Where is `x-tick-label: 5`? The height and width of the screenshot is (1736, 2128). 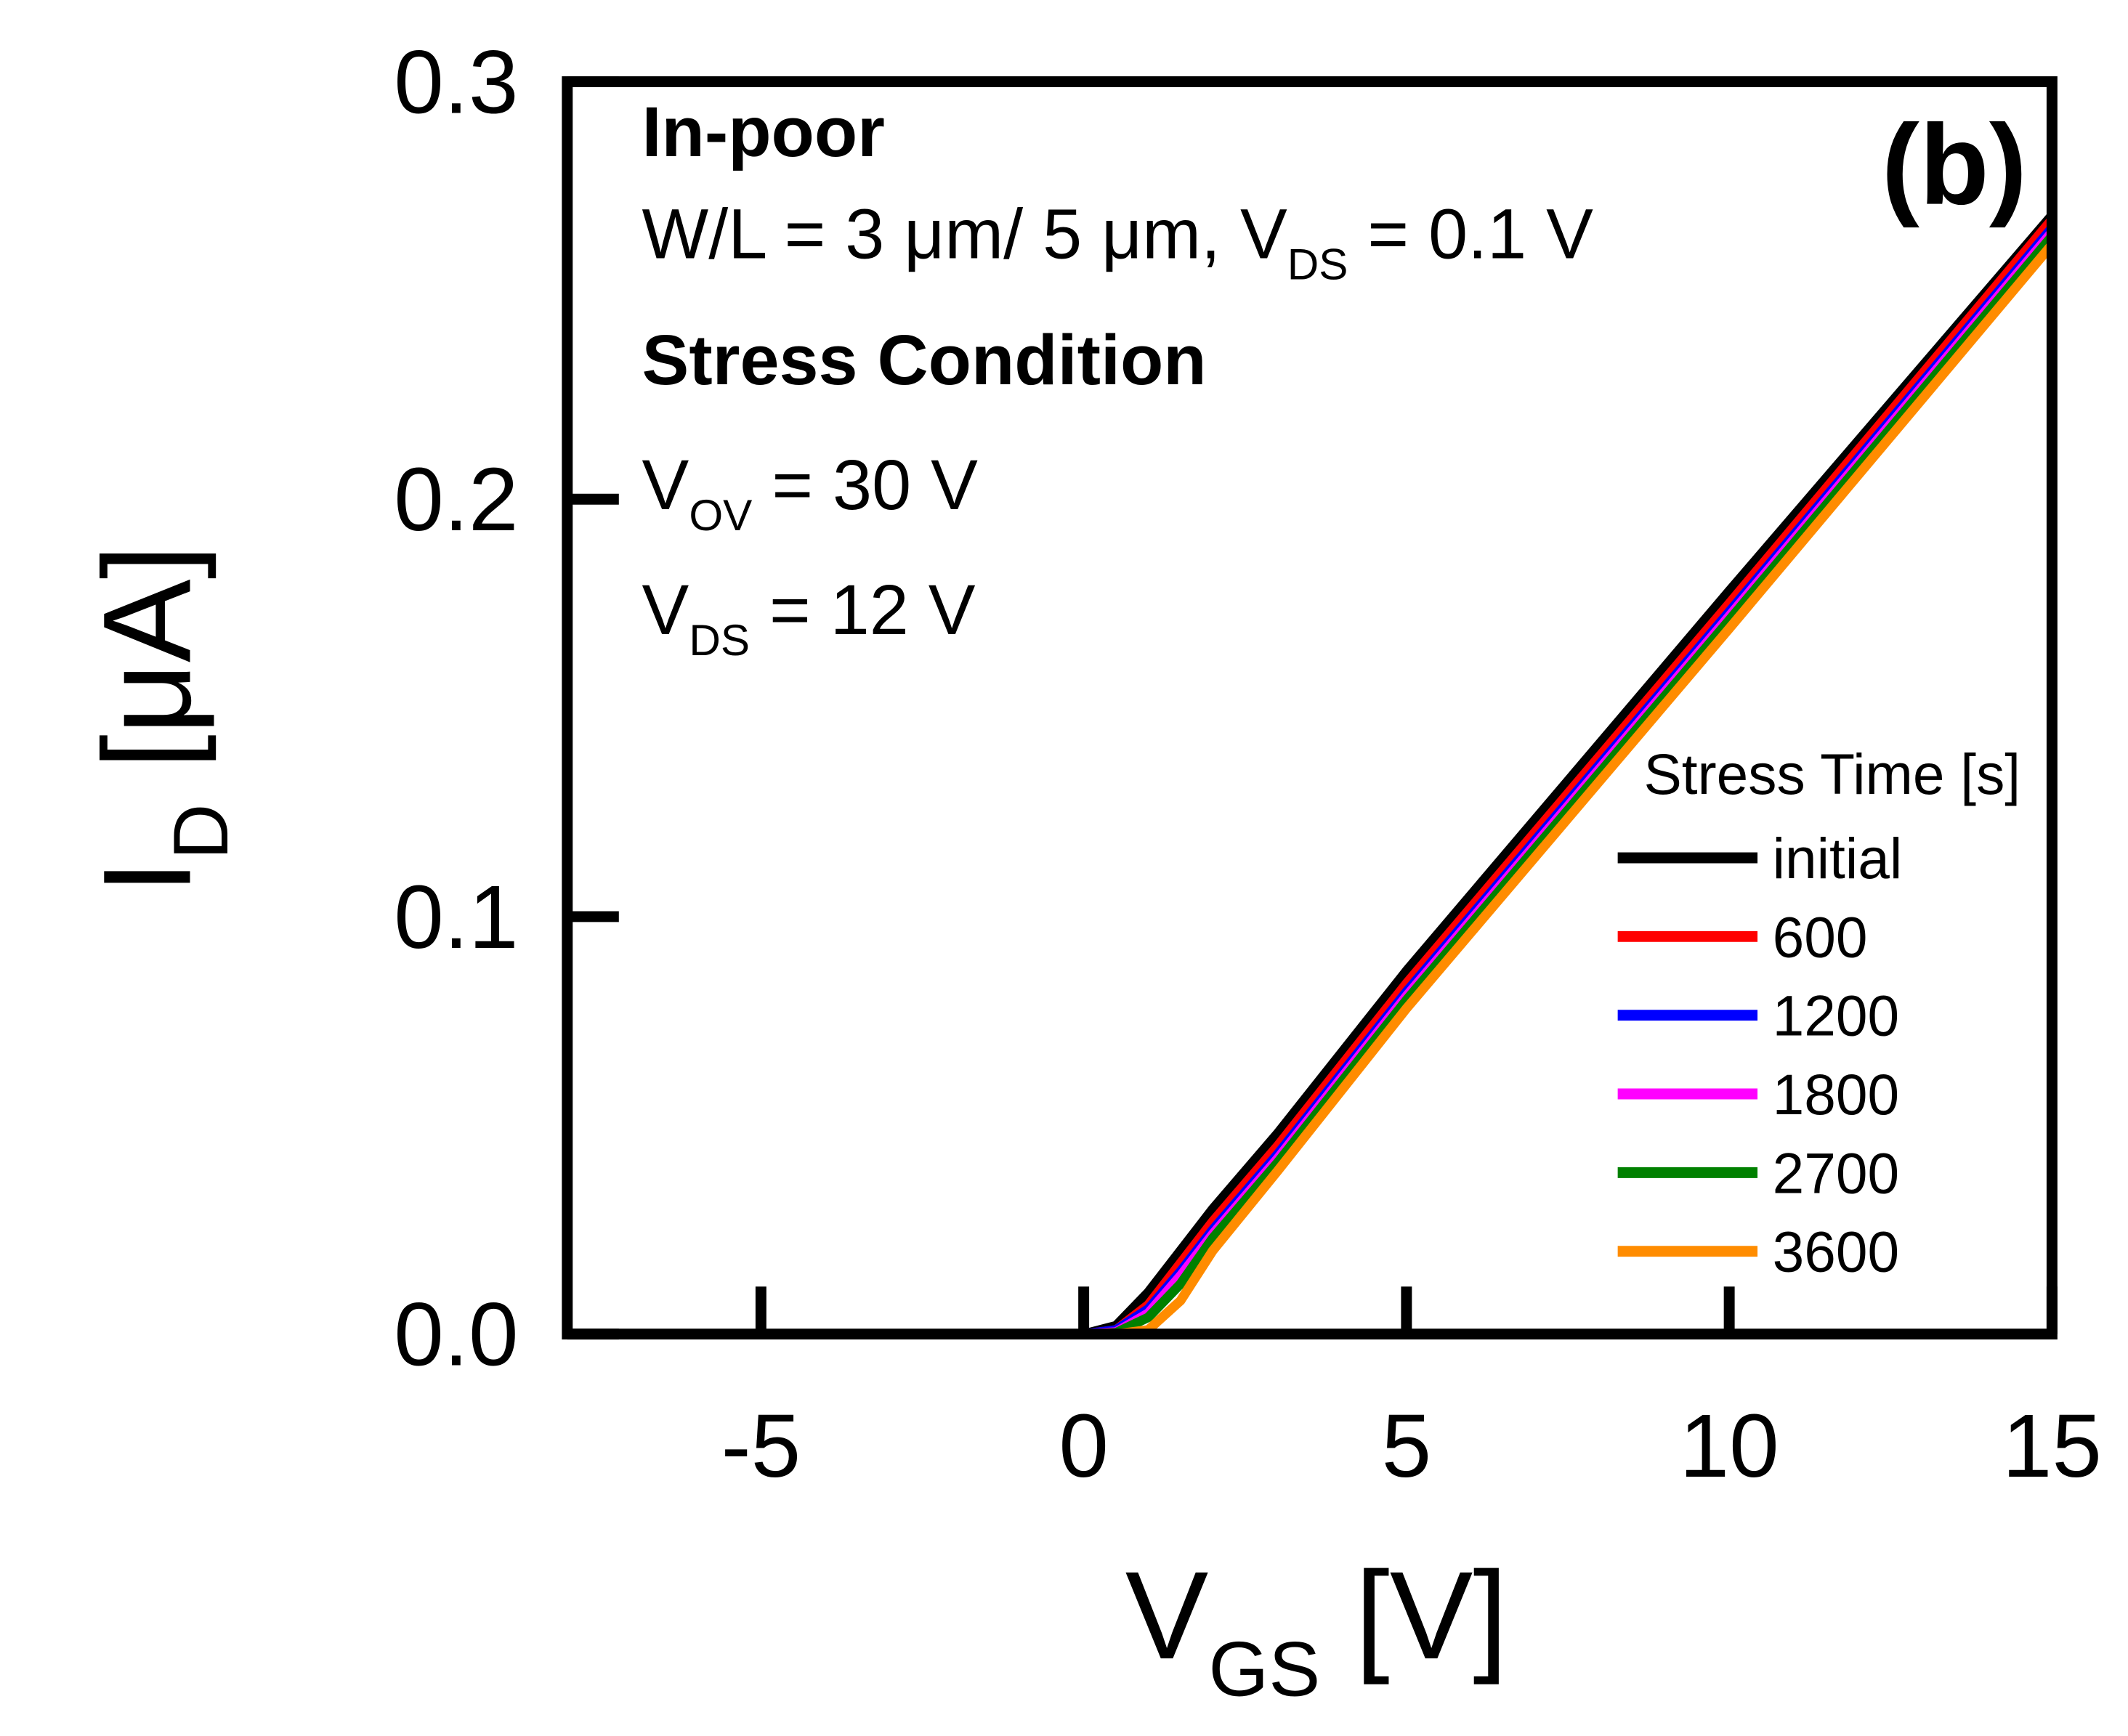 x-tick-label: 5 is located at coordinates (1407, 1446).